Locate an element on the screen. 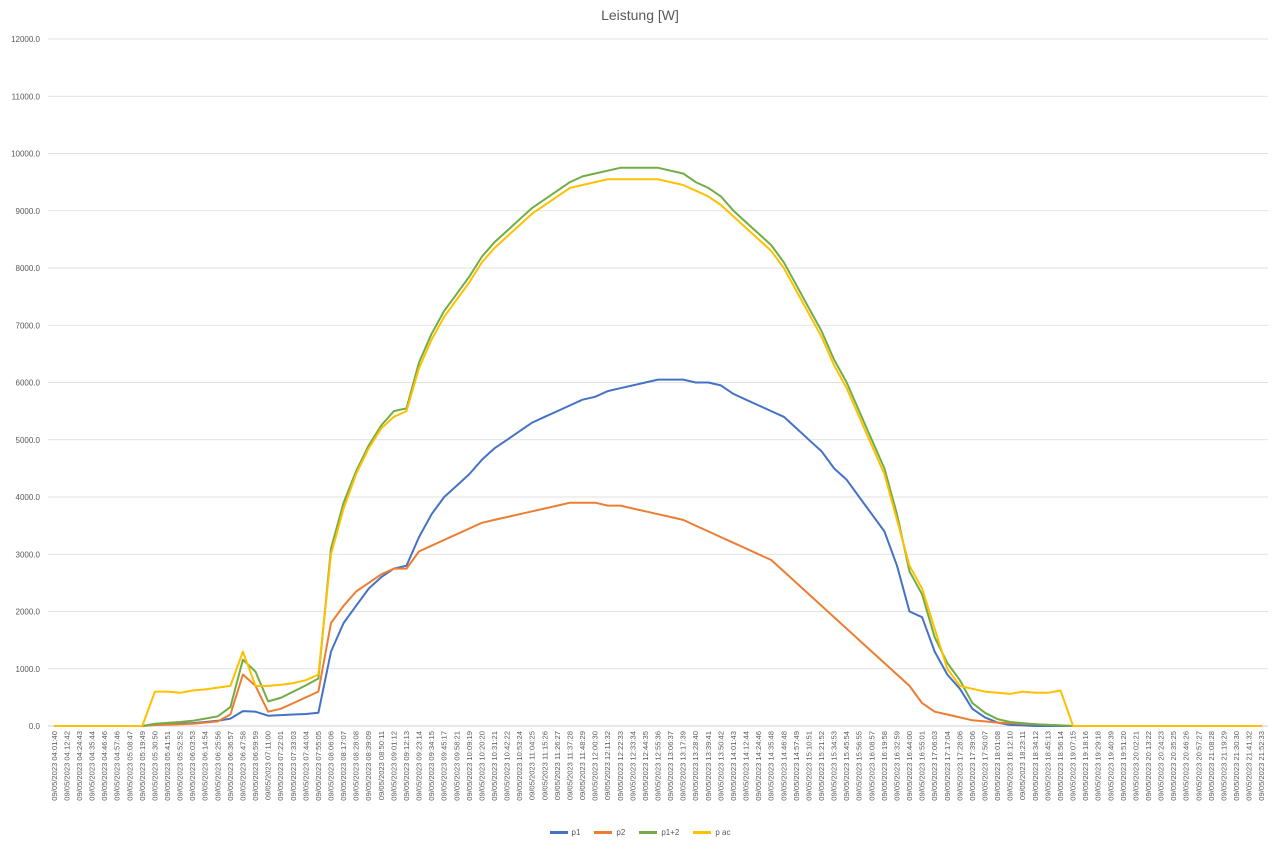  x-tick-label: 09/05/2023 20:02:21 is located at coordinates (1135, 766).